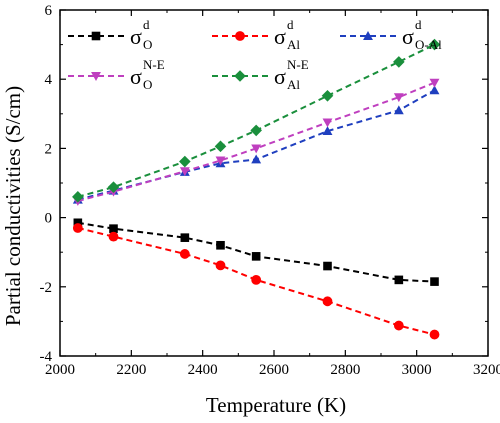 The width and height of the screenshot is (500, 423). Describe the element at coordinates (131, 370) in the screenshot. I see `x-tick-label: 2200` at that location.